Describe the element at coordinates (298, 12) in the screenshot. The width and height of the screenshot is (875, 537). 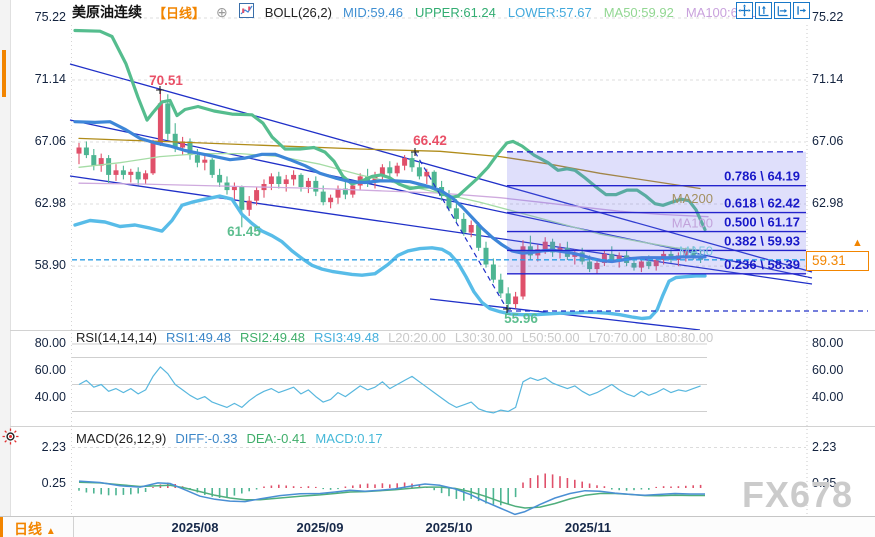
I see `indicator-name: BOLL(26,2)` at that location.